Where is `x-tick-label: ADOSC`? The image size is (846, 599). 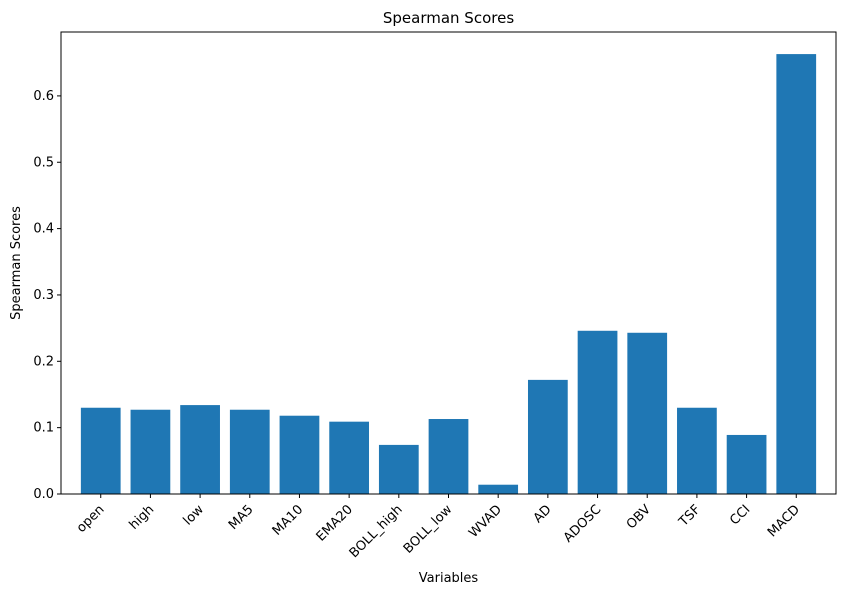 x-tick-label: ADOSC is located at coordinates (582, 523).